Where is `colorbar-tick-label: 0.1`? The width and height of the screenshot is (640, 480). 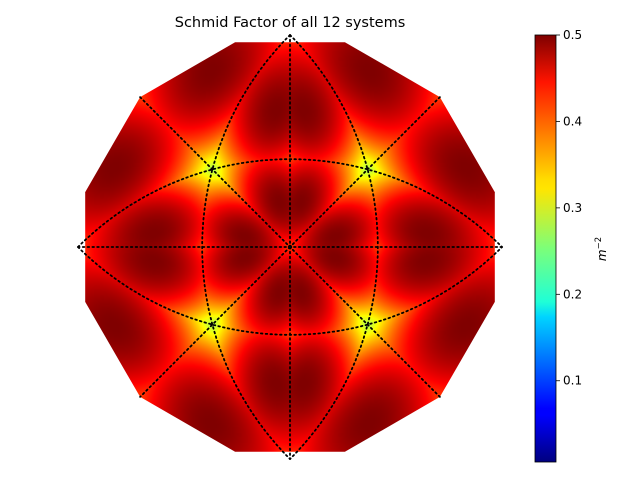 colorbar-tick-label: 0.1 is located at coordinates (572, 381).